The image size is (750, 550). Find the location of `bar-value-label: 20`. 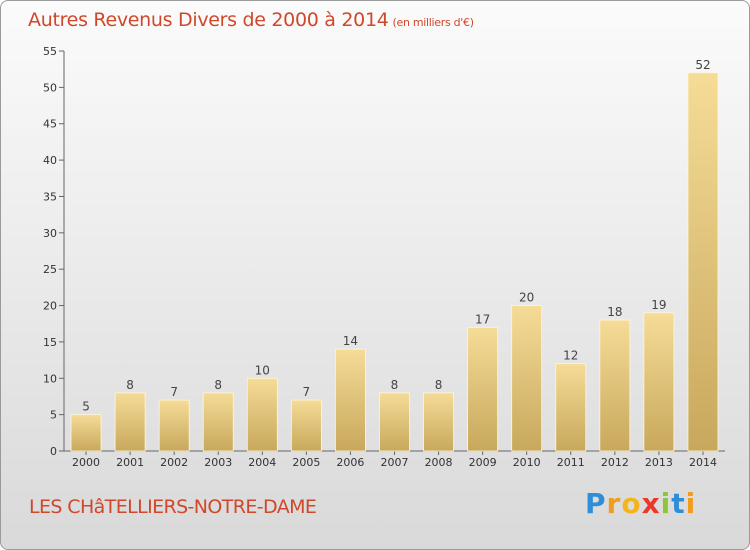

bar-value-label: 20 is located at coordinates (526, 298).